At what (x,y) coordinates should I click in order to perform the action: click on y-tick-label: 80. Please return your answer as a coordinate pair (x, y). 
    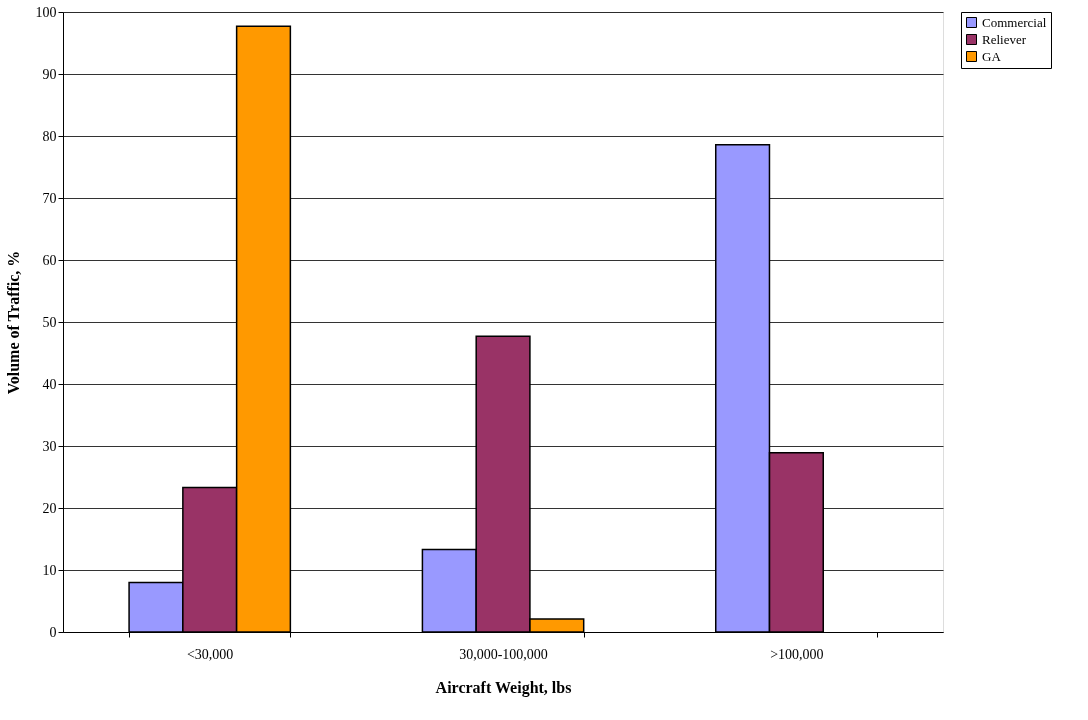
    Looking at the image, I should click on (49, 136).